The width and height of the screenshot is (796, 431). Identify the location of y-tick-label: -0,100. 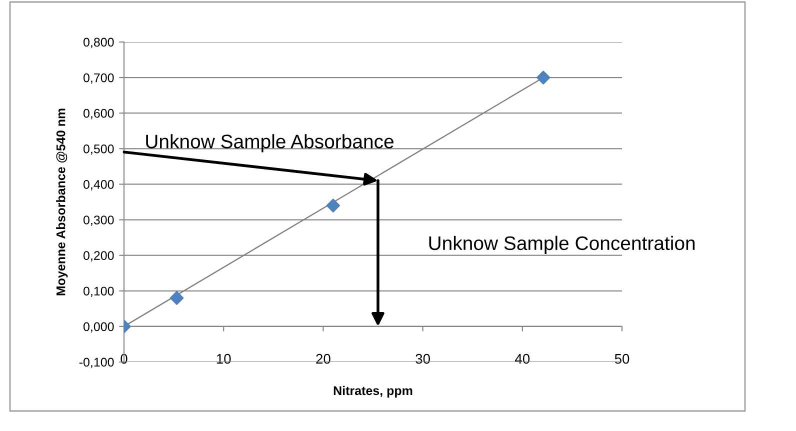
(96, 363).